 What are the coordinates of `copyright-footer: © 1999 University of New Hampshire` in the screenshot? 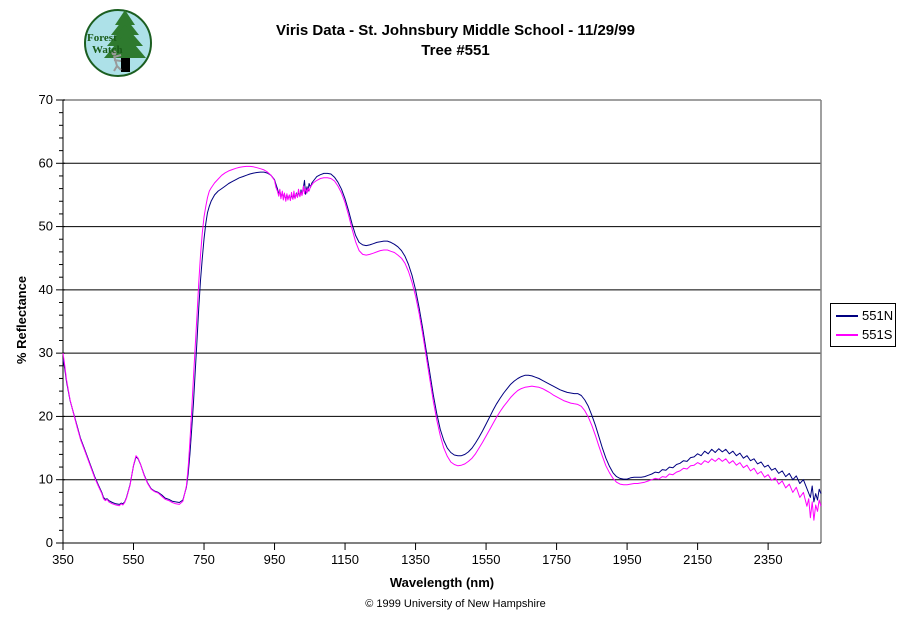 It's located at (455, 604).